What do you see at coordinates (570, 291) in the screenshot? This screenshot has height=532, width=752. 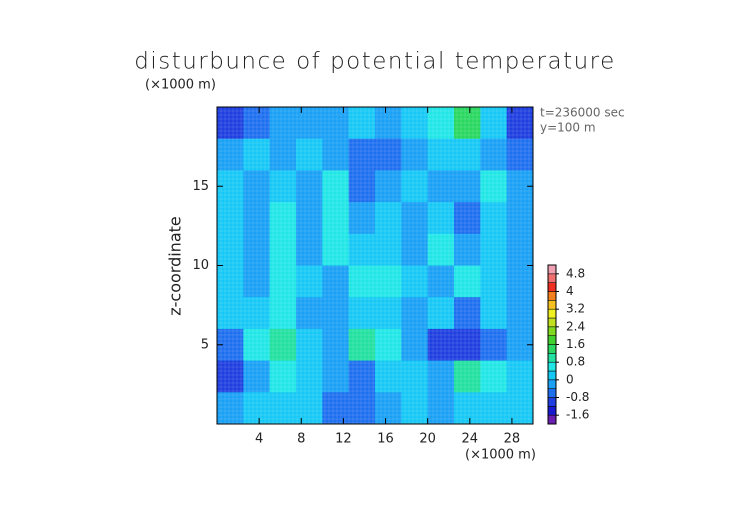 I see `colorbar-tick-label: 4` at bounding box center [570, 291].